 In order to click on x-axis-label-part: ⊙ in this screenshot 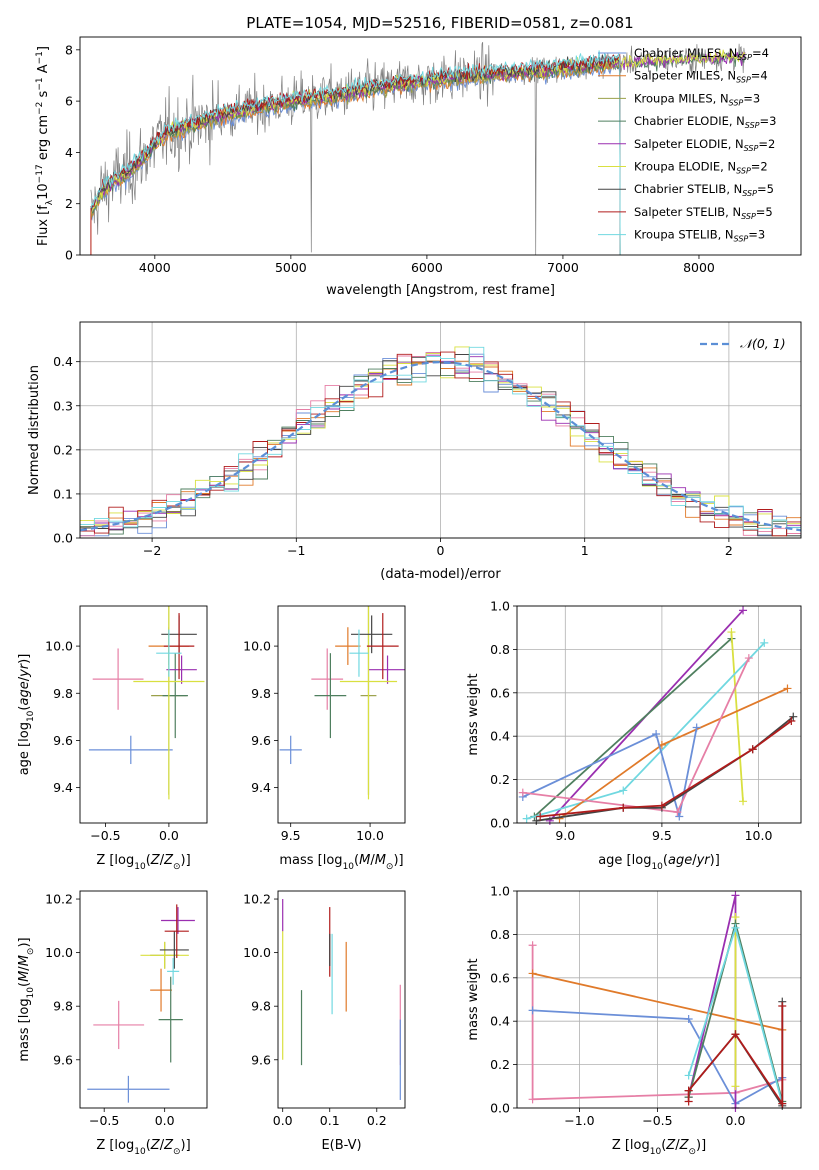, I will do `click(390, 867)`.